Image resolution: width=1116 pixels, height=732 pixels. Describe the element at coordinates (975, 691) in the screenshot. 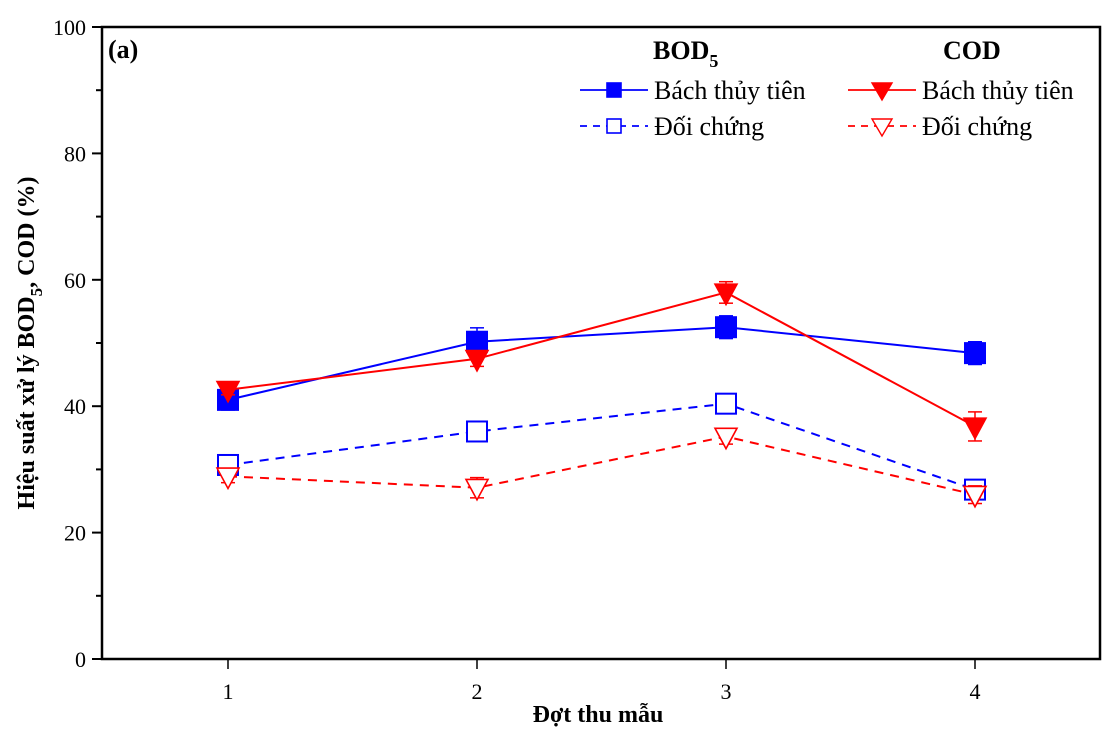

I see `x-tick-label: 4` at that location.